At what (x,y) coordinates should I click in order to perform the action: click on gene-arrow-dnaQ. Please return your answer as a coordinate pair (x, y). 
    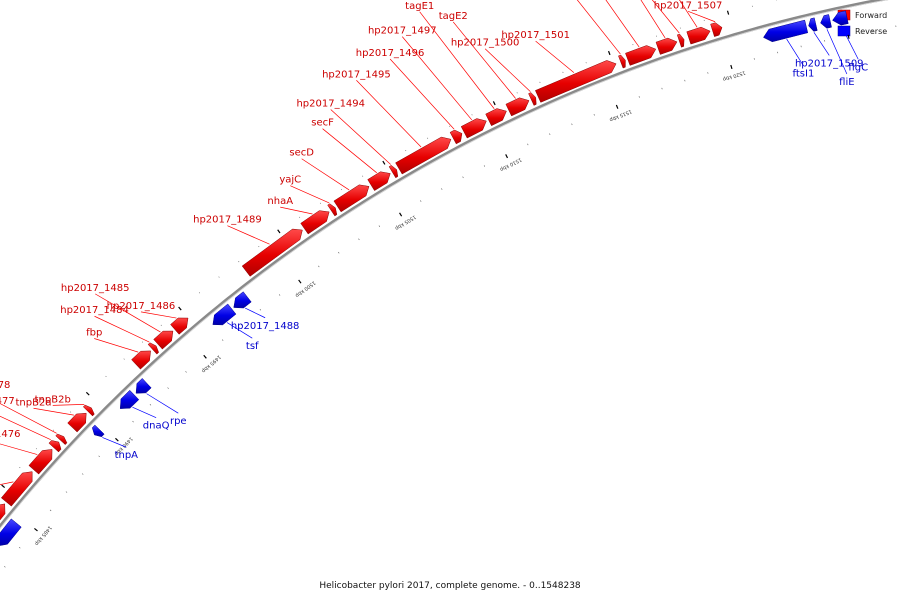
    Looking at the image, I should click on (129, 399).